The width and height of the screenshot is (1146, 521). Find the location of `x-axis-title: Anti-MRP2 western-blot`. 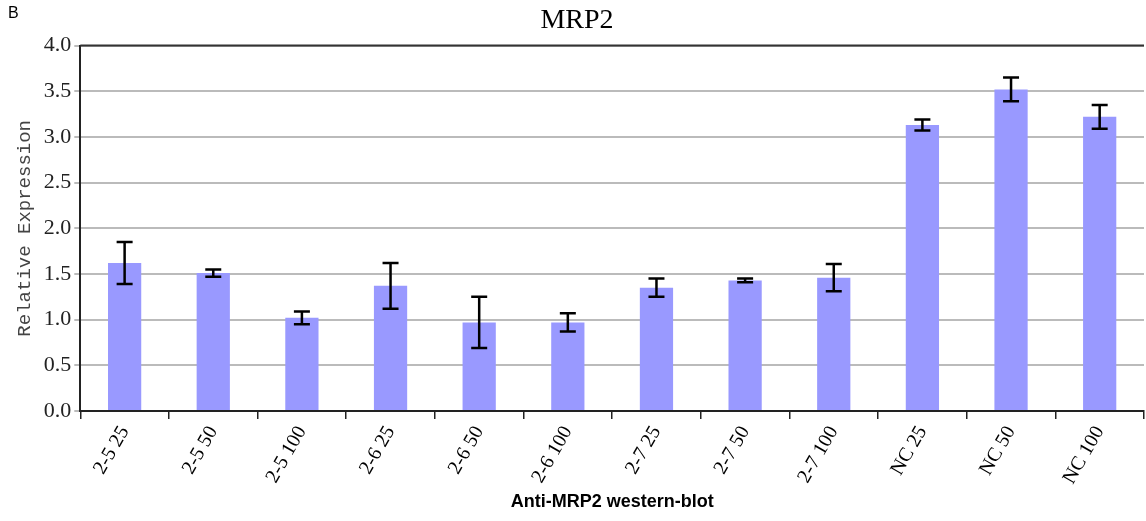

x-axis-title: Anti-MRP2 western-blot is located at coordinates (612, 501).